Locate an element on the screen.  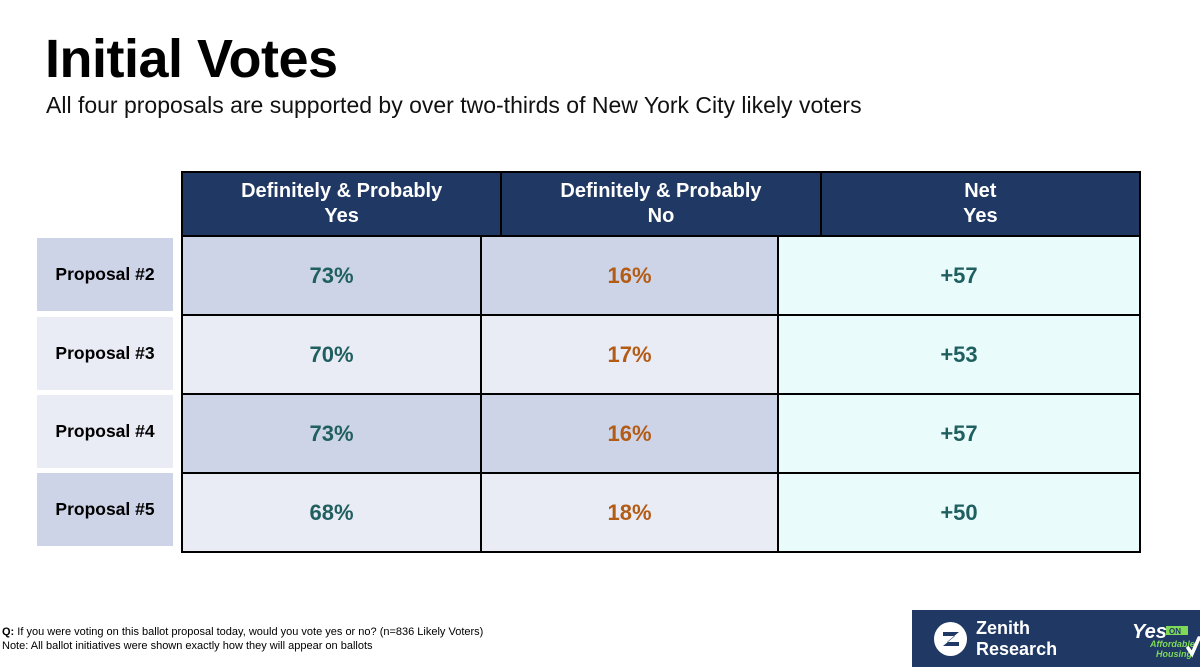
svg-text: Housing is located at coordinates (1174, 654).